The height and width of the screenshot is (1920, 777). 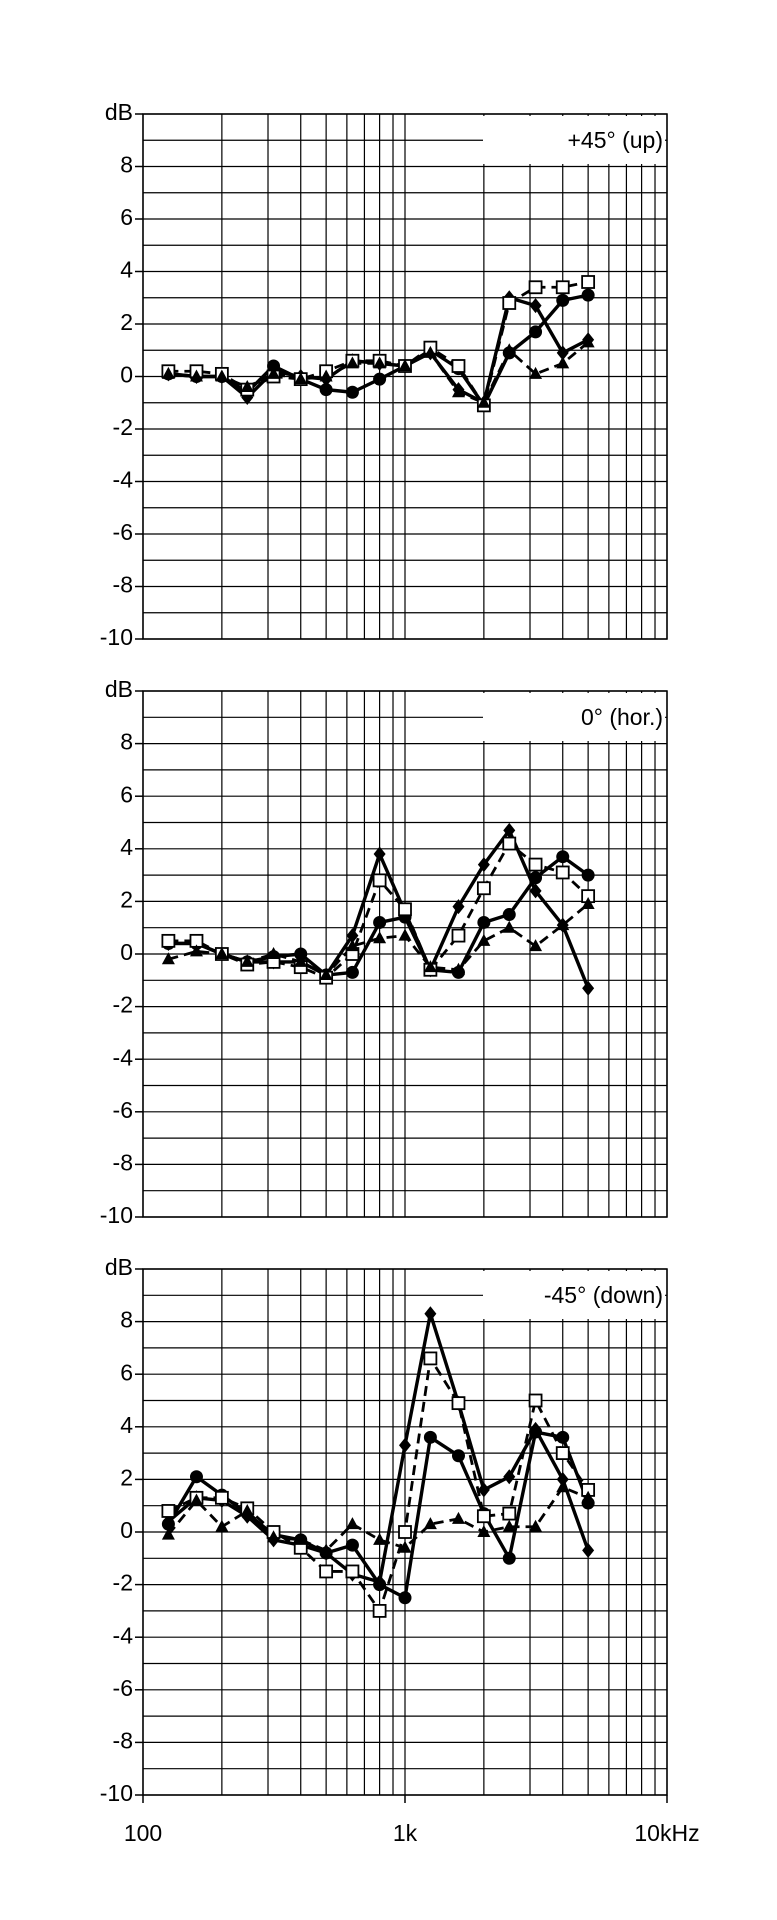 What do you see at coordinates (126, 742) in the screenshot?
I see `y-tick-label: 8` at bounding box center [126, 742].